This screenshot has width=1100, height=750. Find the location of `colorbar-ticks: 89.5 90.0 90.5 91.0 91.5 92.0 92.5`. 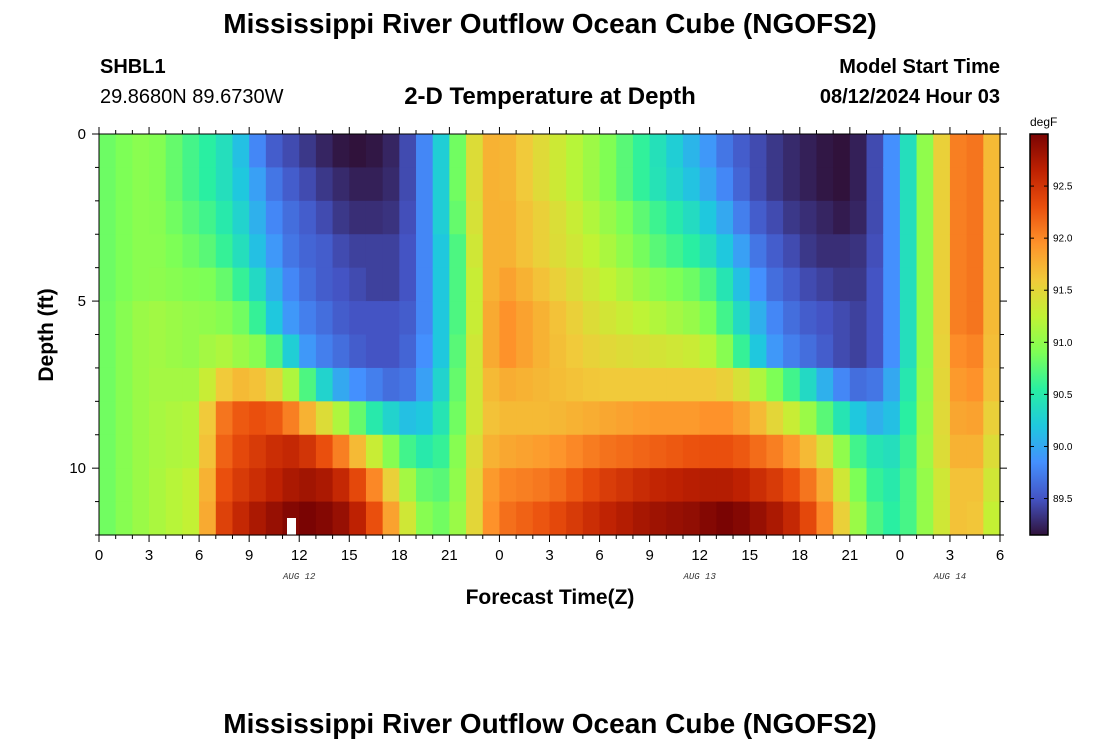

colorbar-ticks: 89.5 90.0 90.5 91.0 91.5 92.0 92.5 is located at coordinates (1051, 343).